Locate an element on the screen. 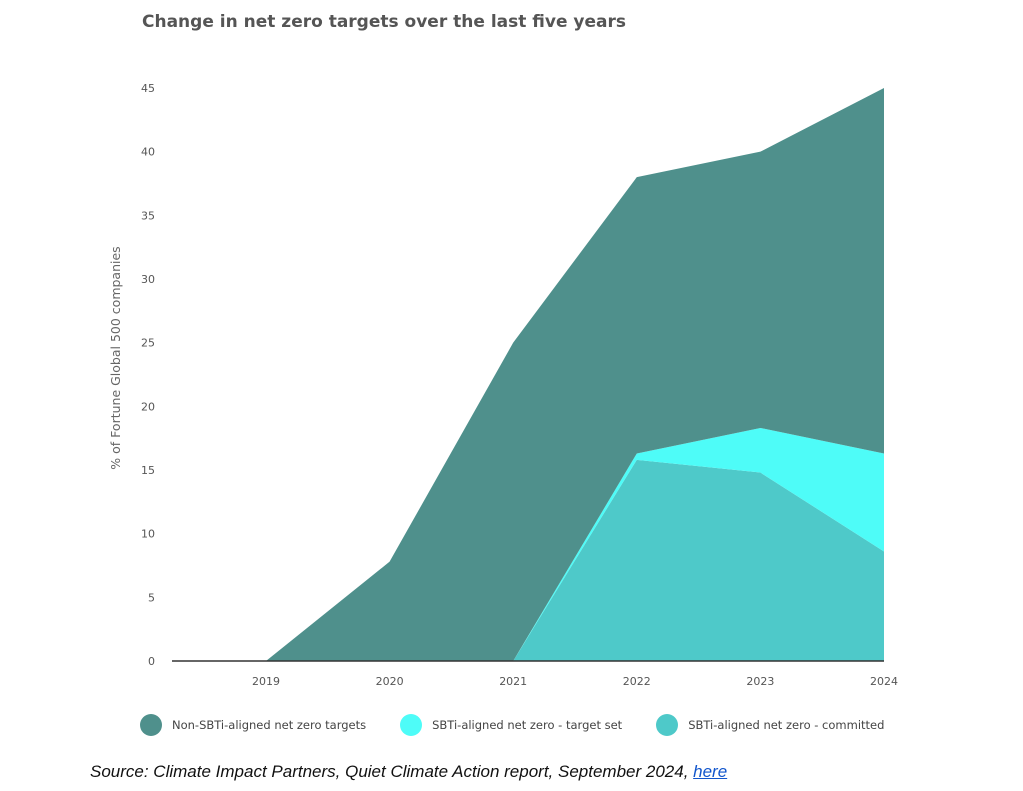 The width and height of the screenshot is (1023, 791). x-tick-label: 2023 is located at coordinates (760, 681).